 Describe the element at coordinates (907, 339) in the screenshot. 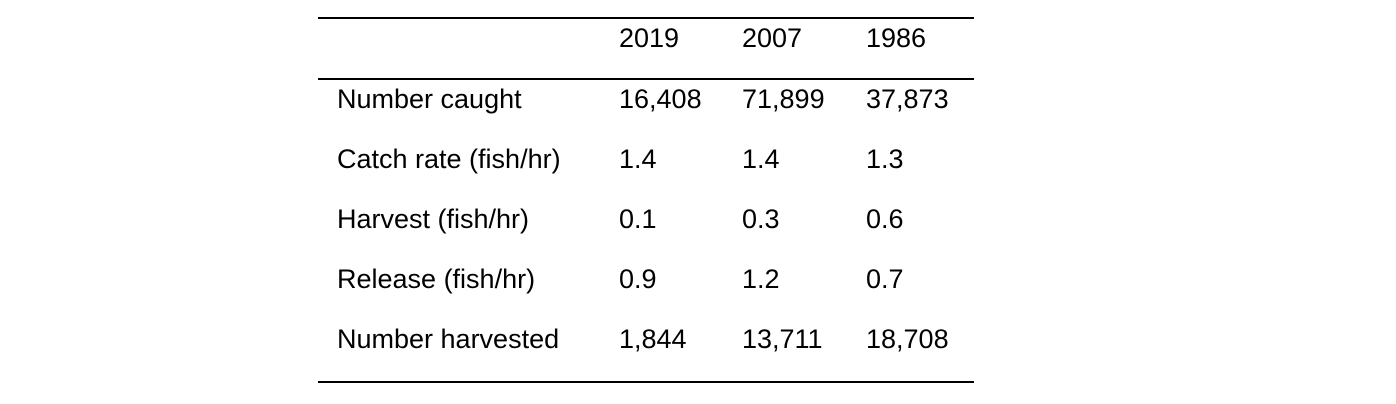

I see `cell-1986: 18,708` at that location.